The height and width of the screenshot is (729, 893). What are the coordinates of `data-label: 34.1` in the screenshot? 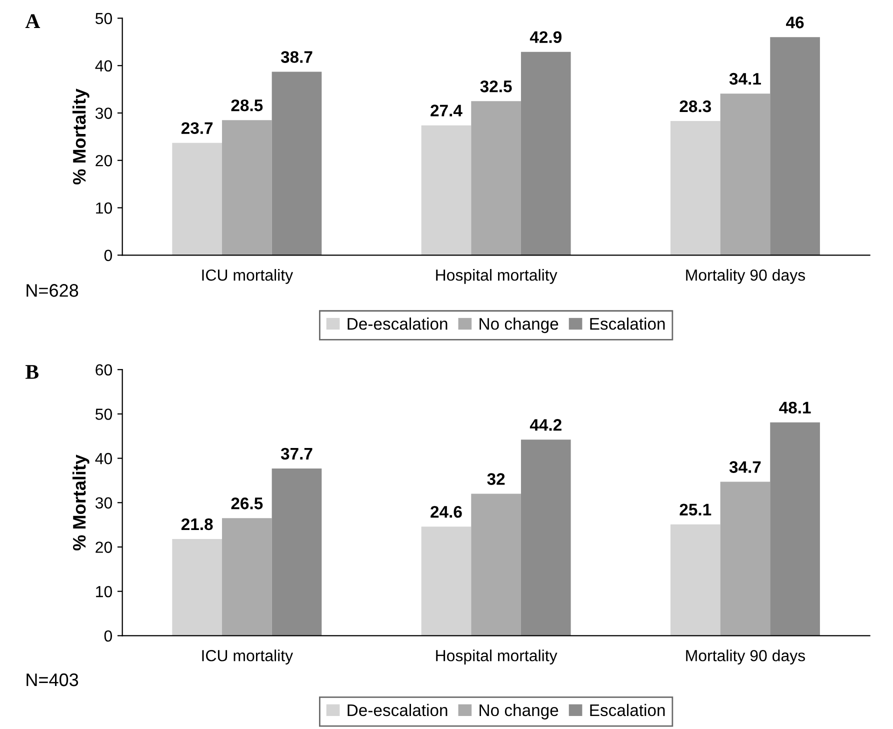 It's located at (745, 78).